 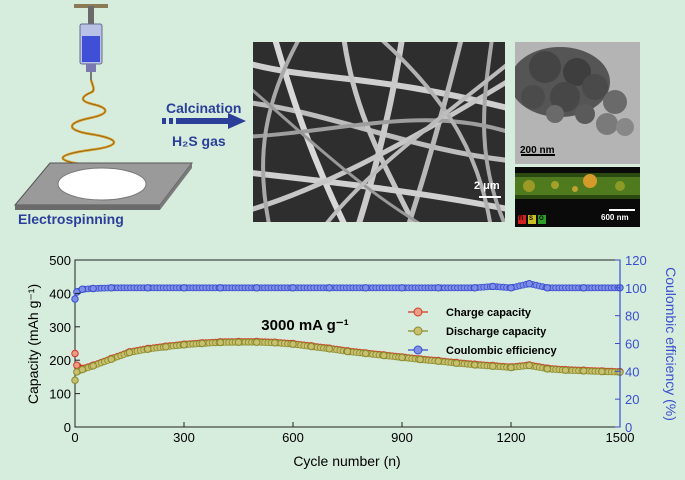 I want to click on y-tick-label: 0, so click(x=67, y=427).